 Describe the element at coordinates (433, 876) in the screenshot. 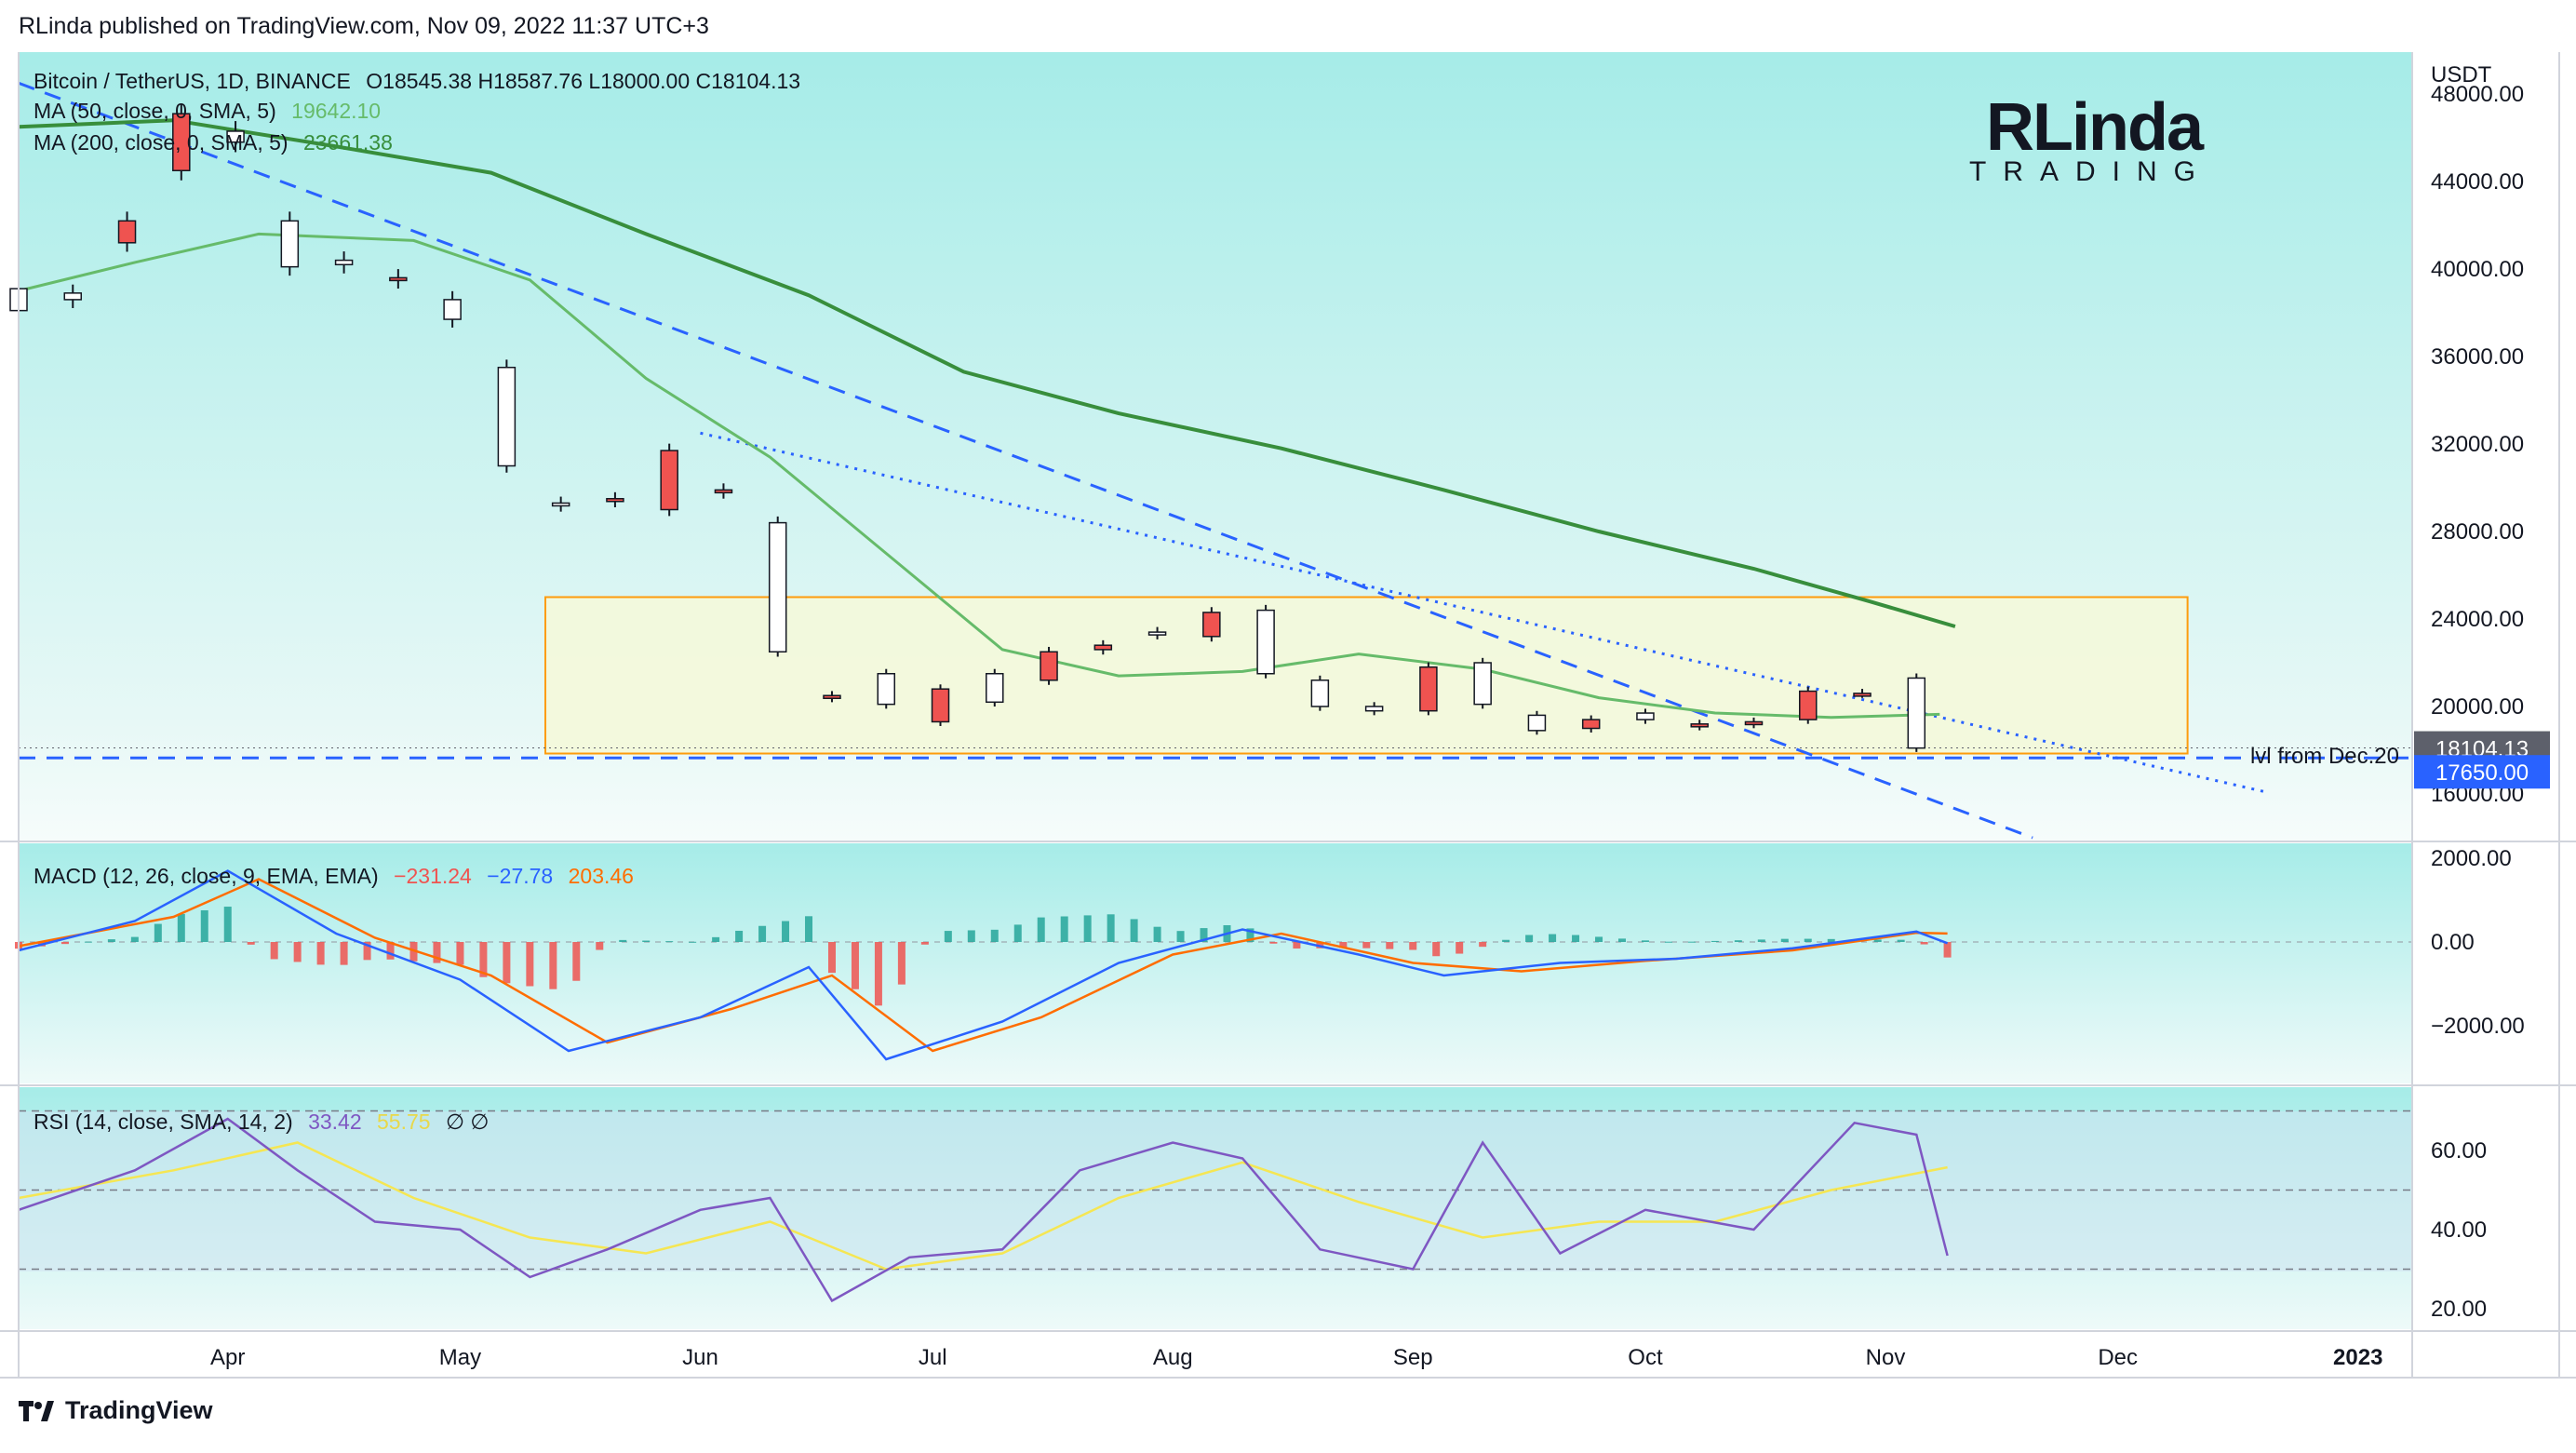

I see `macd-hist-value: −231.24` at that location.